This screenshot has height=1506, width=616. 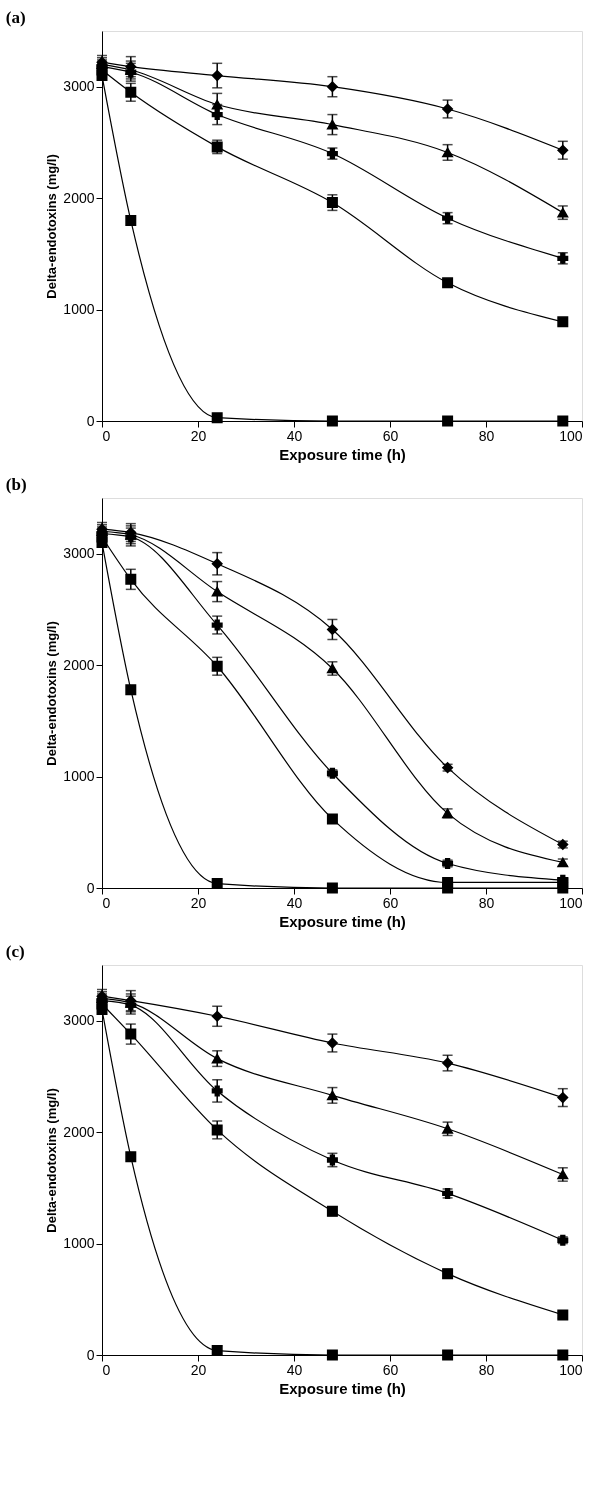 What do you see at coordinates (16, 484) in the screenshot?
I see `chart-title: (b)` at bounding box center [16, 484].